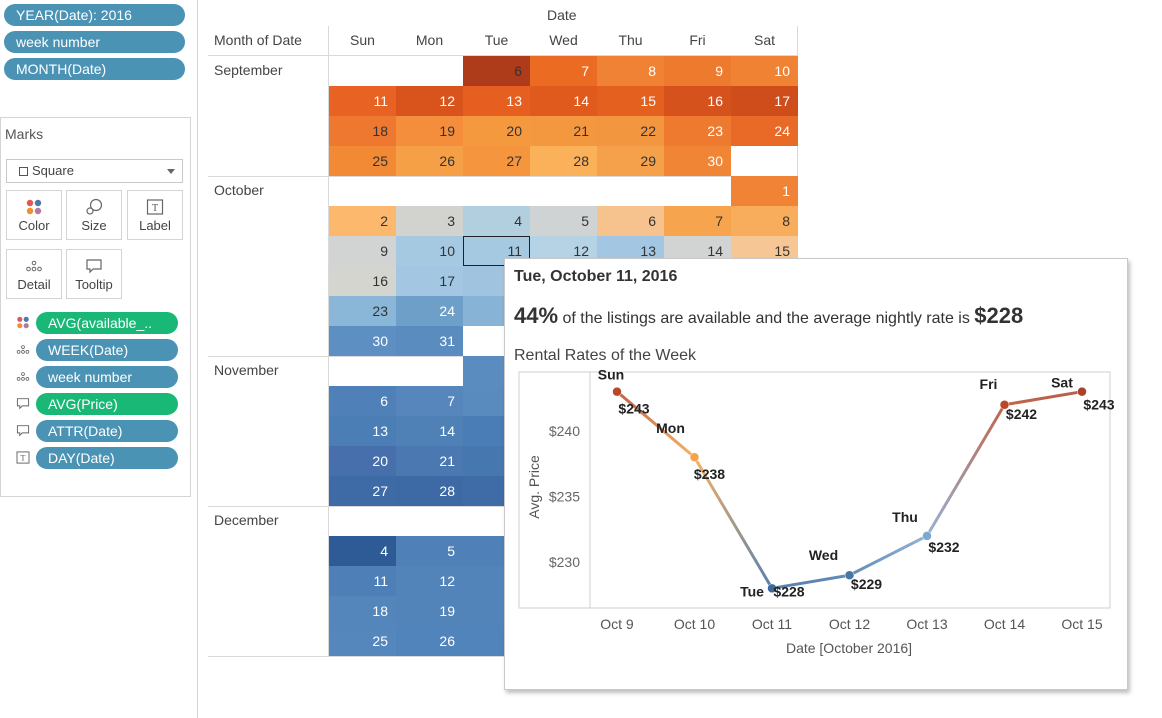 Image resolution: width=1162 pixels, height=718 pixels. Describe the element at coordinates (630, 101) in the screenshot. I see `day-cell: 15` at that location.